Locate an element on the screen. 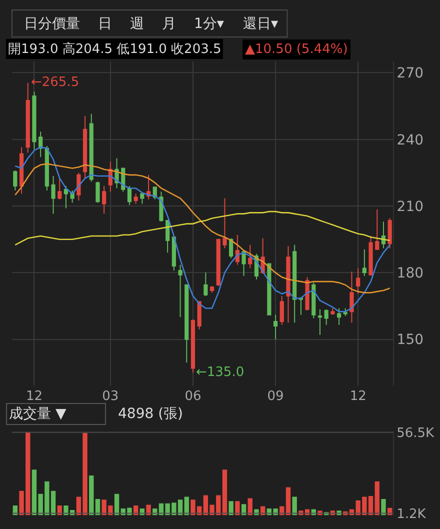 Image resolution: width=440 pixels, height=529 pixels. y-tick-label: 180 is located at coordinates (410, 274).